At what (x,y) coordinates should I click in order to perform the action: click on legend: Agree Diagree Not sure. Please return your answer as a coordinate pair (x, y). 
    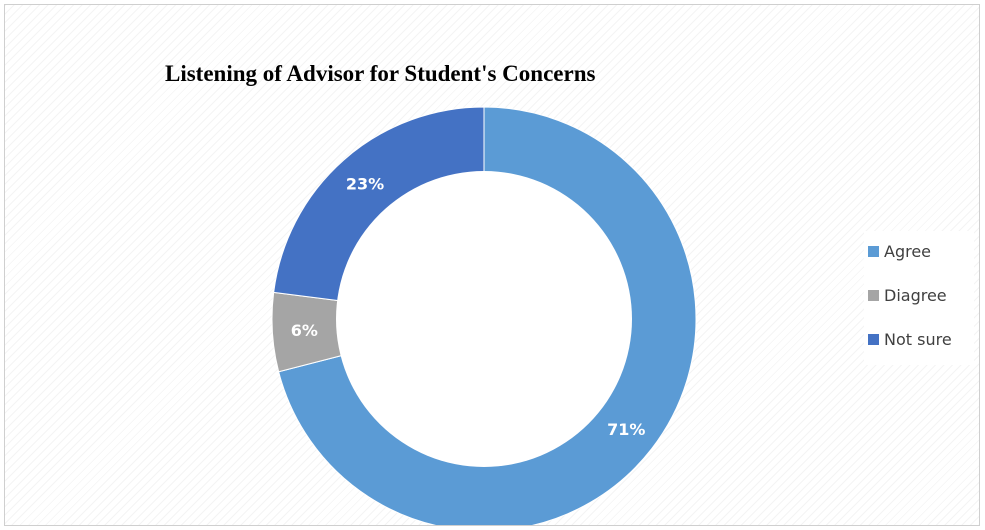
    Looking at the image, I should click on (919, 298).